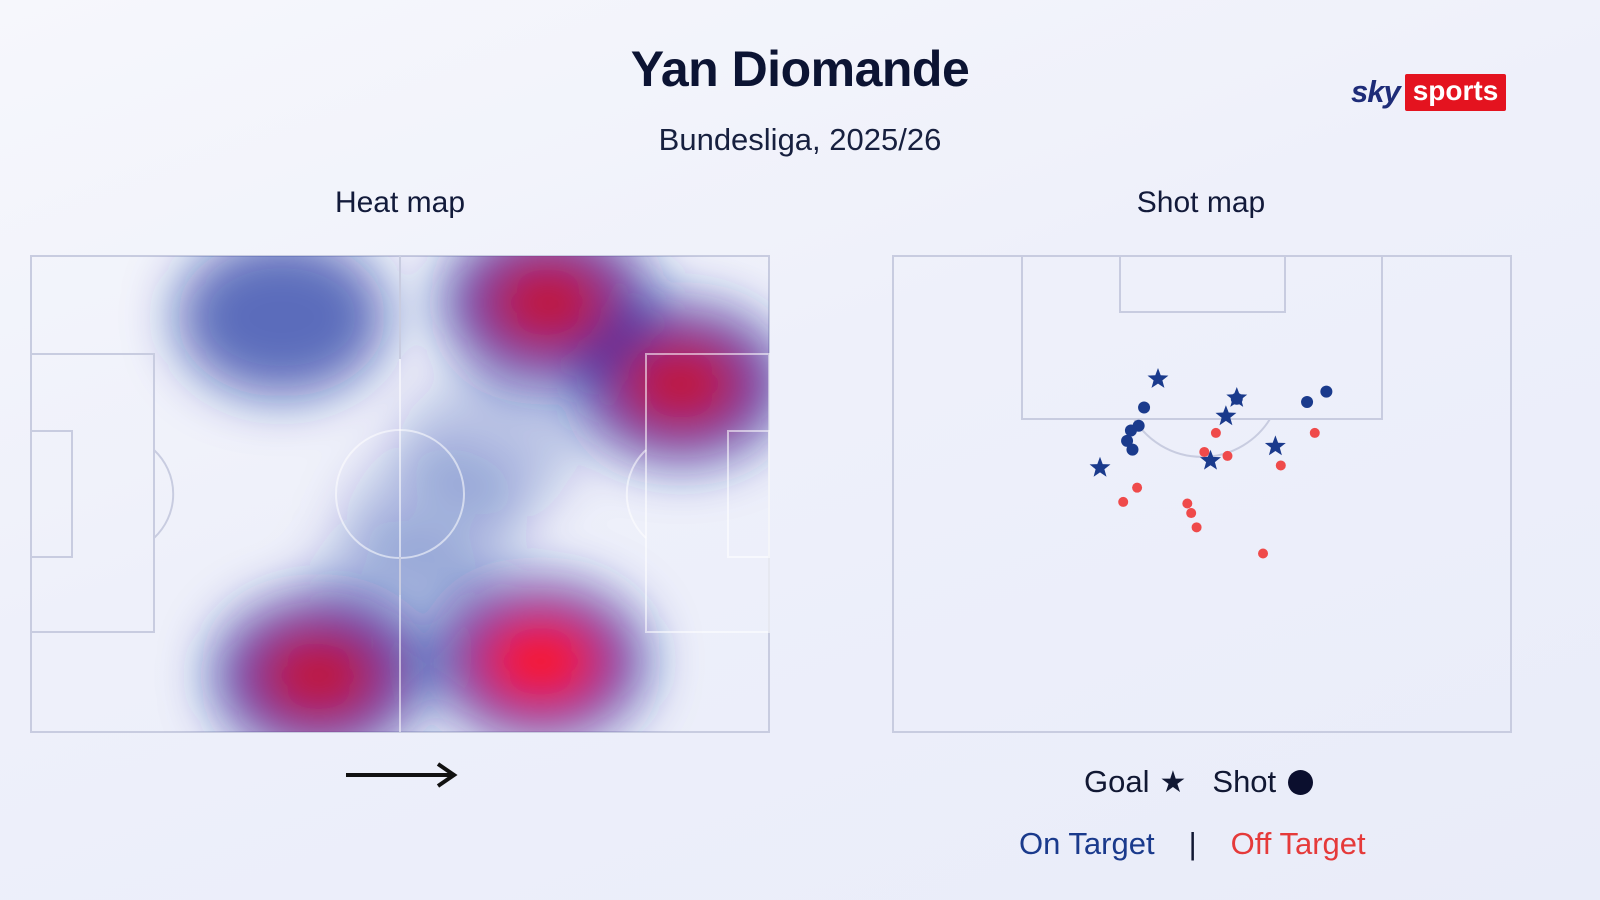 This screenshot has width=1600, height=900. Describe the element at coordinates (1087, 843) in the screenshot. I see `legend-on-target: On Target` at that location.